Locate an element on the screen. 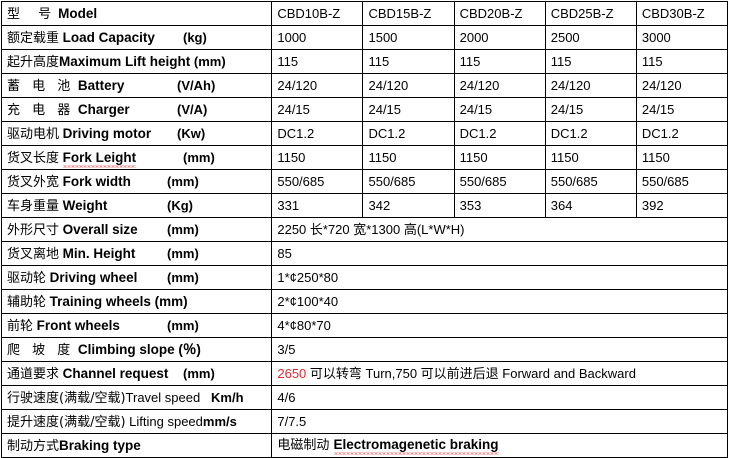 The height and width of the screenshot is (458, 729). label-en-text: Battery is located at coordinates (101, 85).